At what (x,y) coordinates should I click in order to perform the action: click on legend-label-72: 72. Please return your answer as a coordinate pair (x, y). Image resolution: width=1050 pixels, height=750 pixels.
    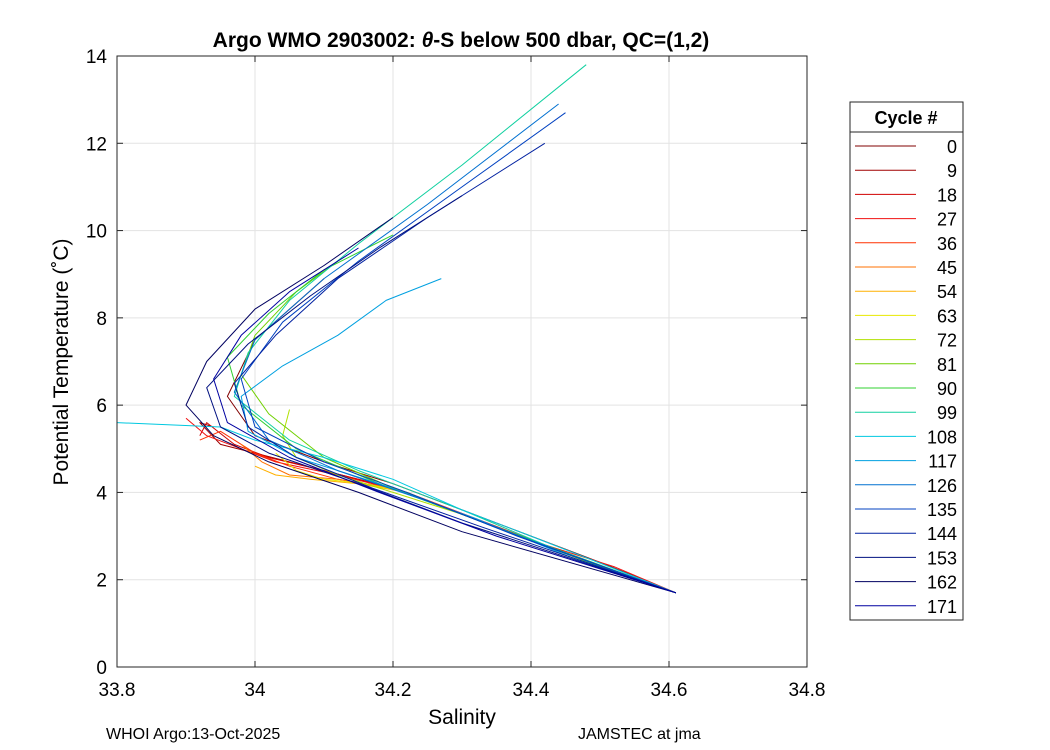
    Looking at the image, I should click on (947, 341).